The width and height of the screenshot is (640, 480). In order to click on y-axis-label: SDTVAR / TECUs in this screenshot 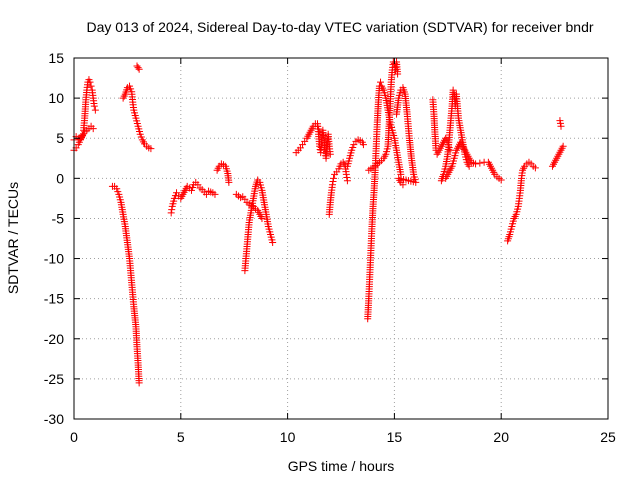, I will do `click(13, 238)`.